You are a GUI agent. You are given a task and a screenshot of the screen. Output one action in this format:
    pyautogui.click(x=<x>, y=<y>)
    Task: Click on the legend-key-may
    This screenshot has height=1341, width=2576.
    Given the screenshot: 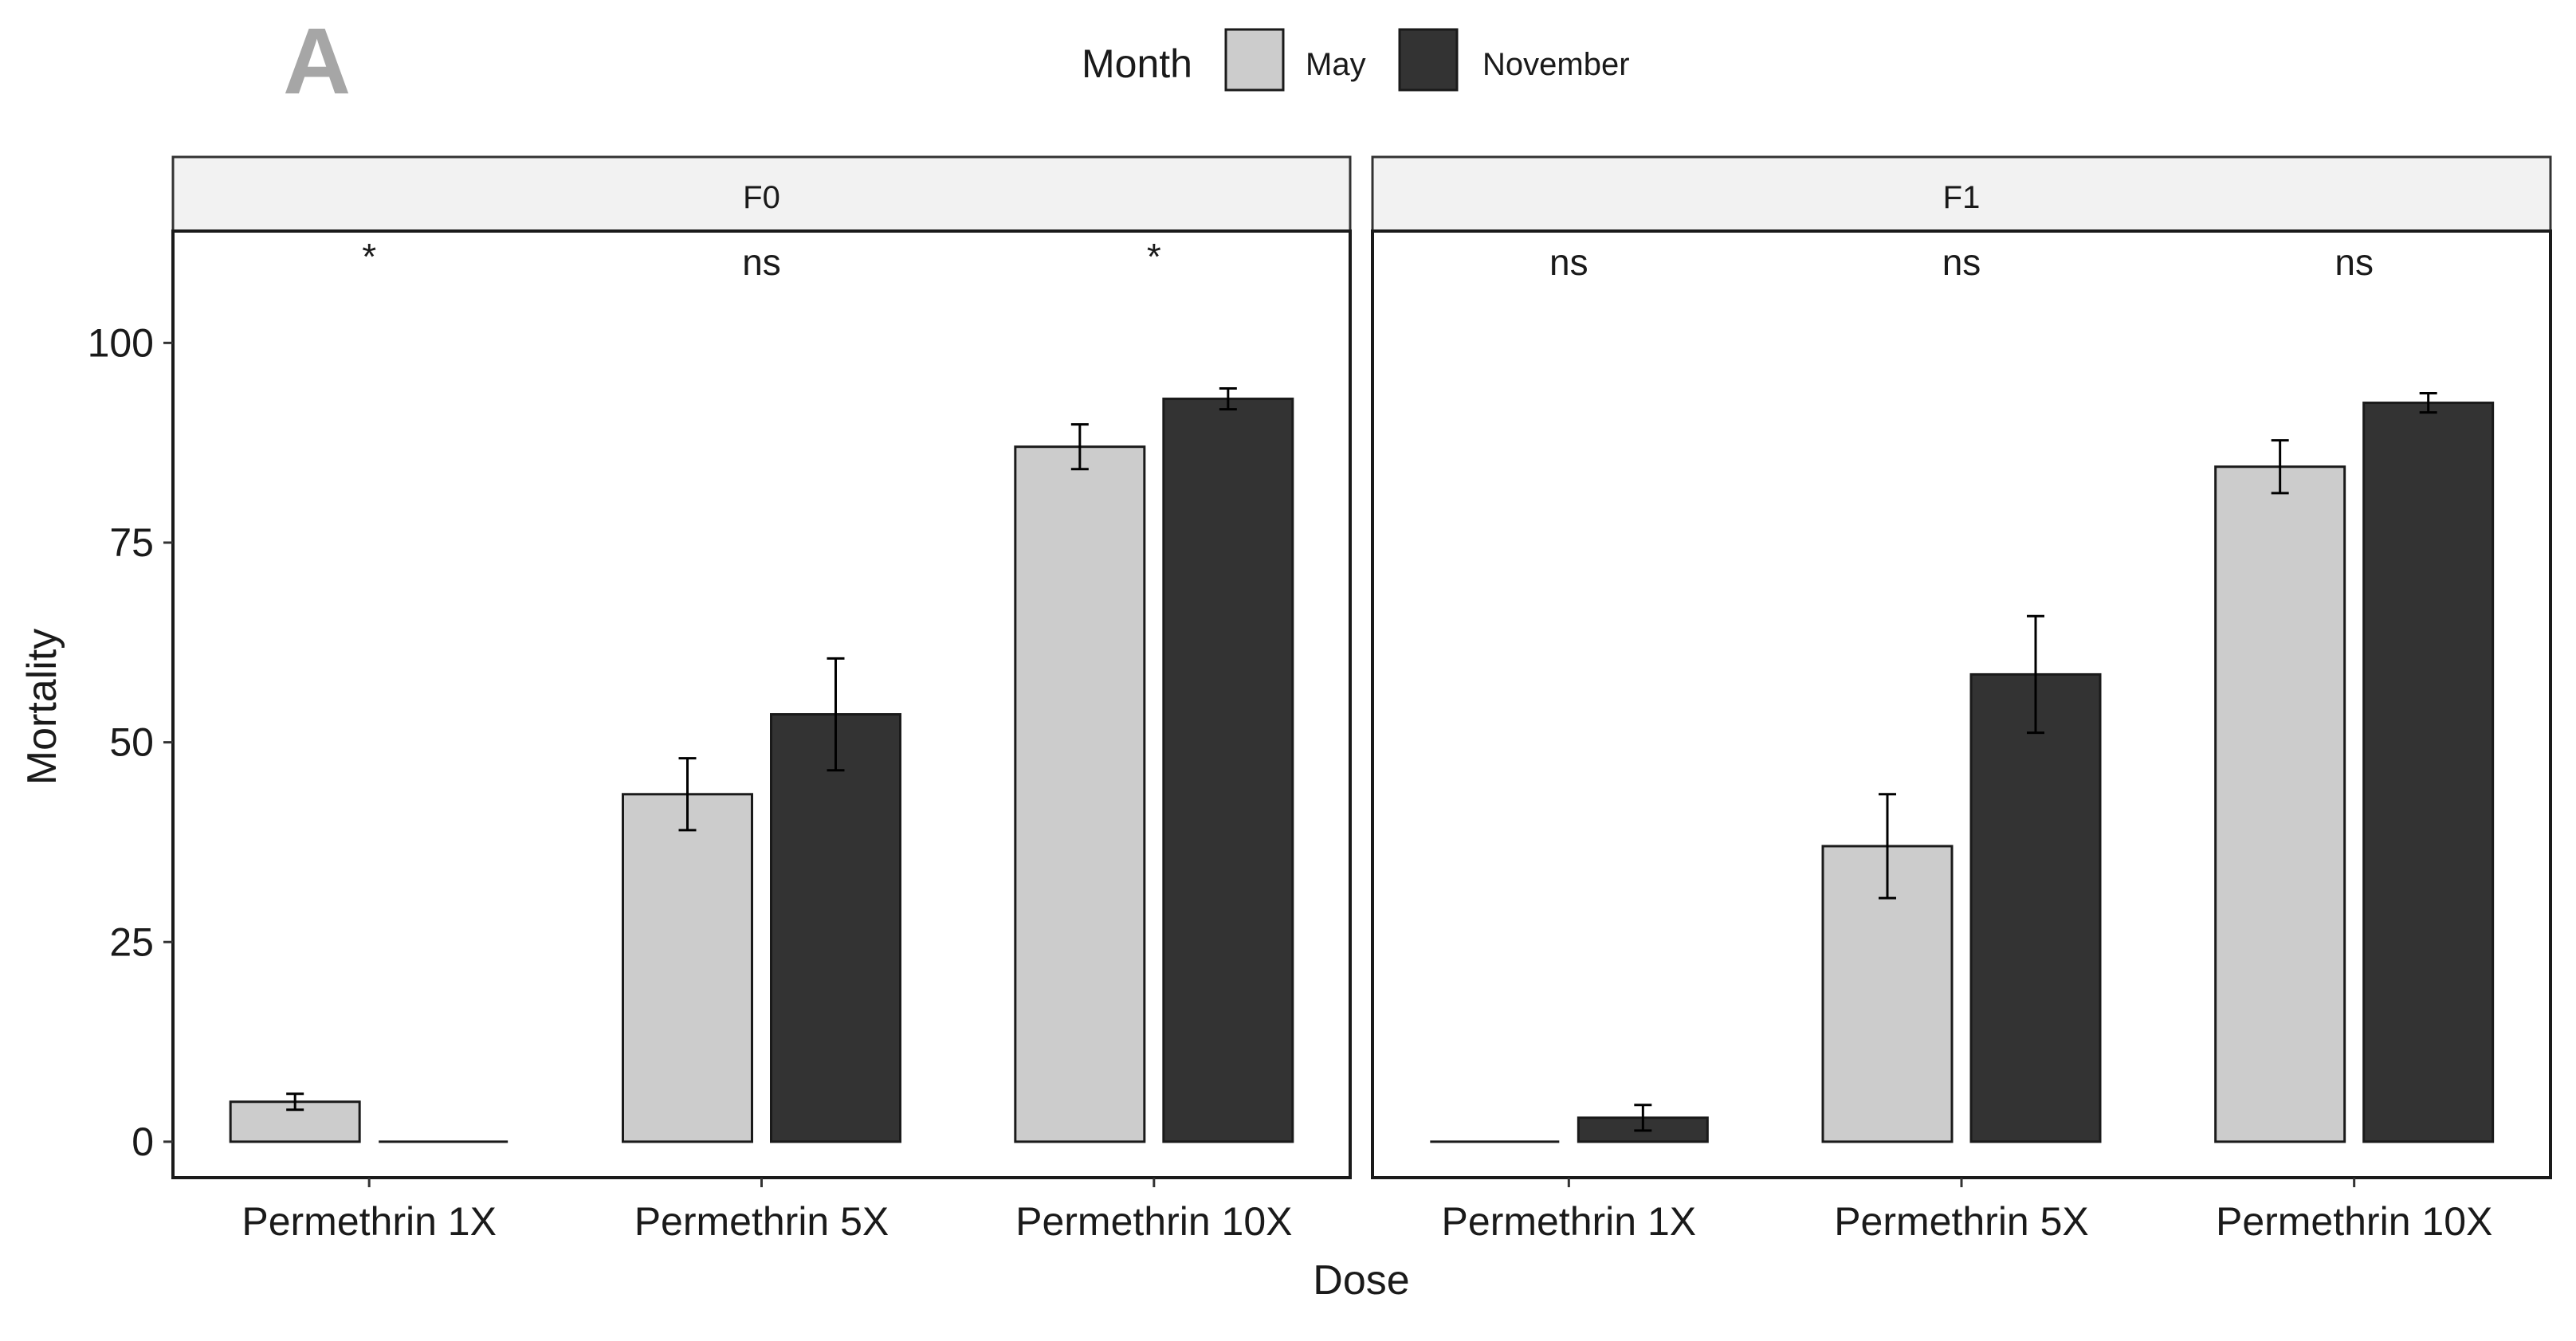 What is the action you would take?
    pyautogui.click(x=1254, y=60)
    